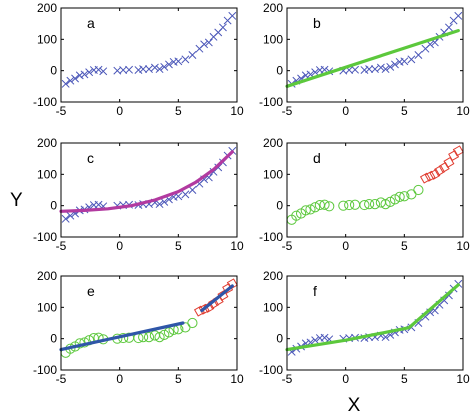  I want to click on panel-b: -5 0 5 10 -100 0 100 200 b, so click(364, 59).